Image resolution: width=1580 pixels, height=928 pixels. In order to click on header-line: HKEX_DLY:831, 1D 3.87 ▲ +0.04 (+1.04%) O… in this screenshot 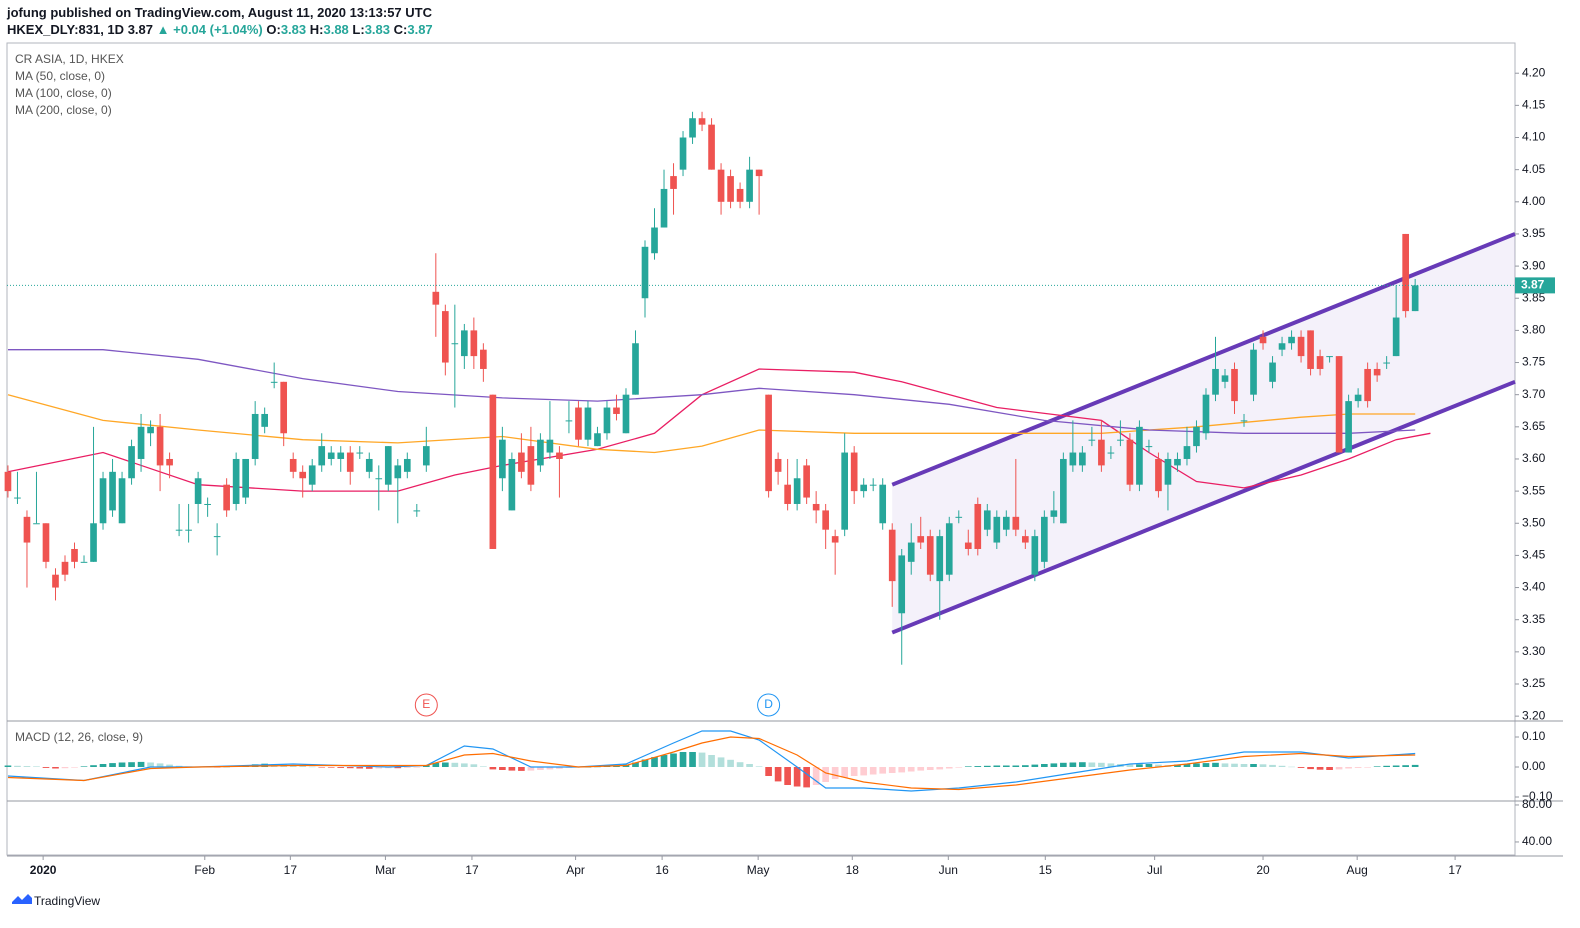, I will do `click(220, 29)`.